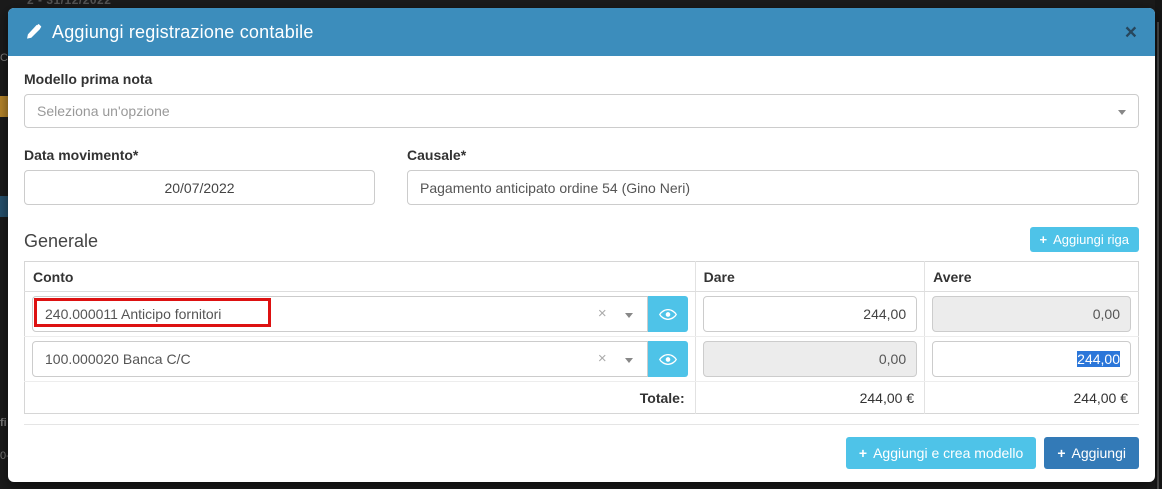 This screenshot has height=489, width=1162. Describe the element at coordinates (103, 111) in the screenshot. I see `modello-placeholder: Seleziona un'opzione` at that location.